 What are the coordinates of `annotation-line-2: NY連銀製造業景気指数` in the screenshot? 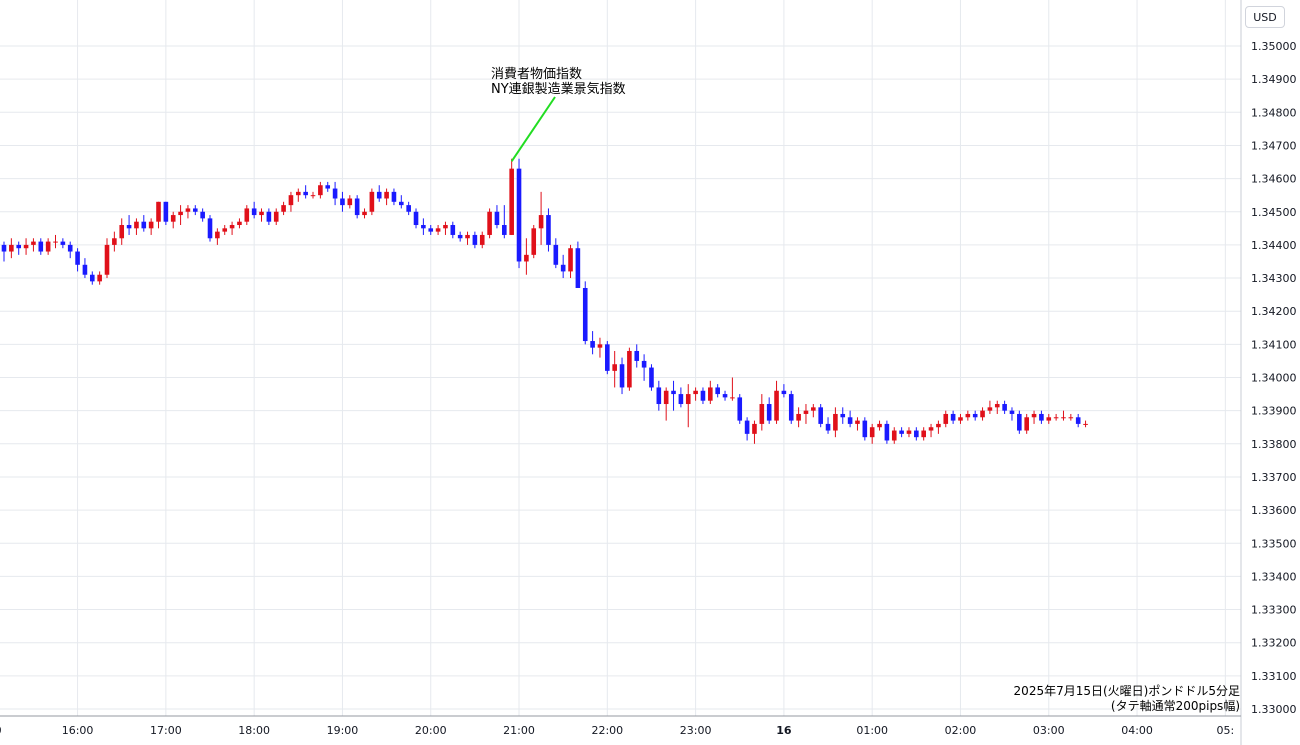 It's located at (558, 89).